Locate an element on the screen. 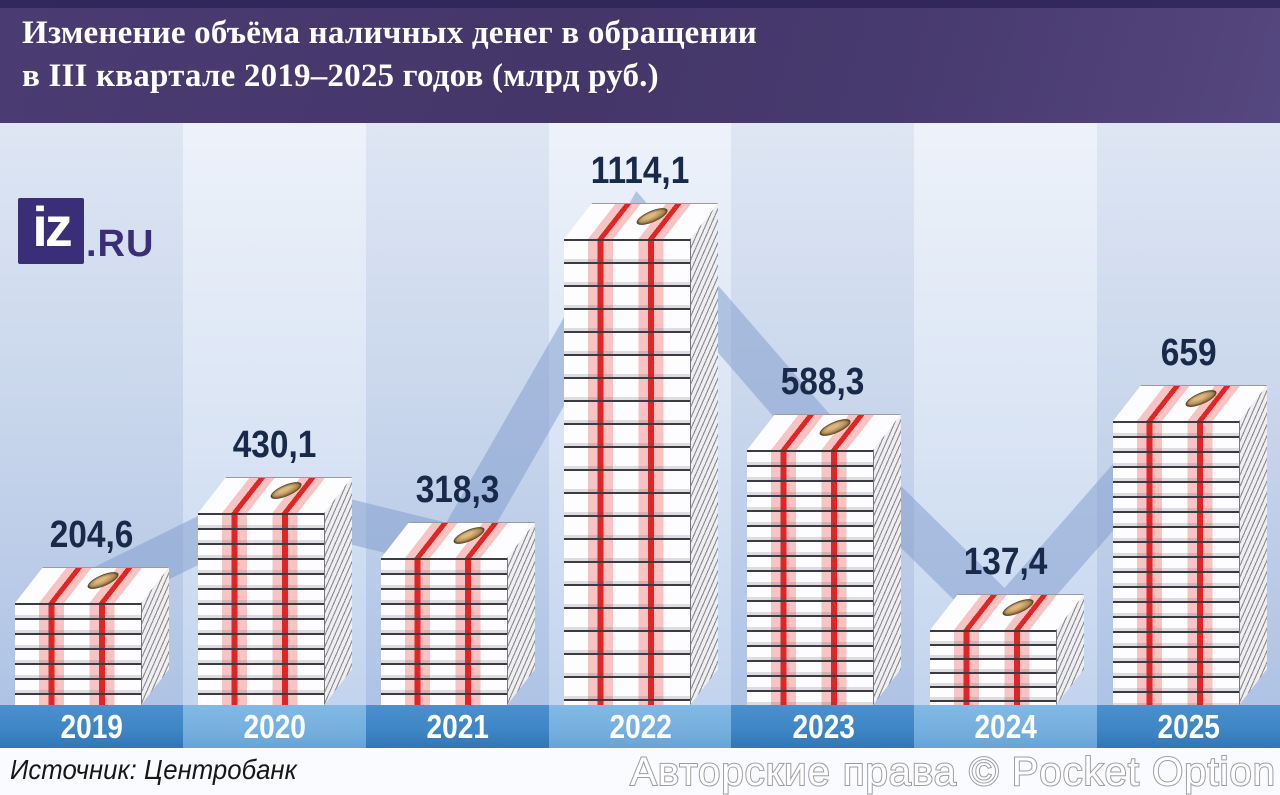  x-axis-band-2019: 2019 is located at coordinates (92, 726).